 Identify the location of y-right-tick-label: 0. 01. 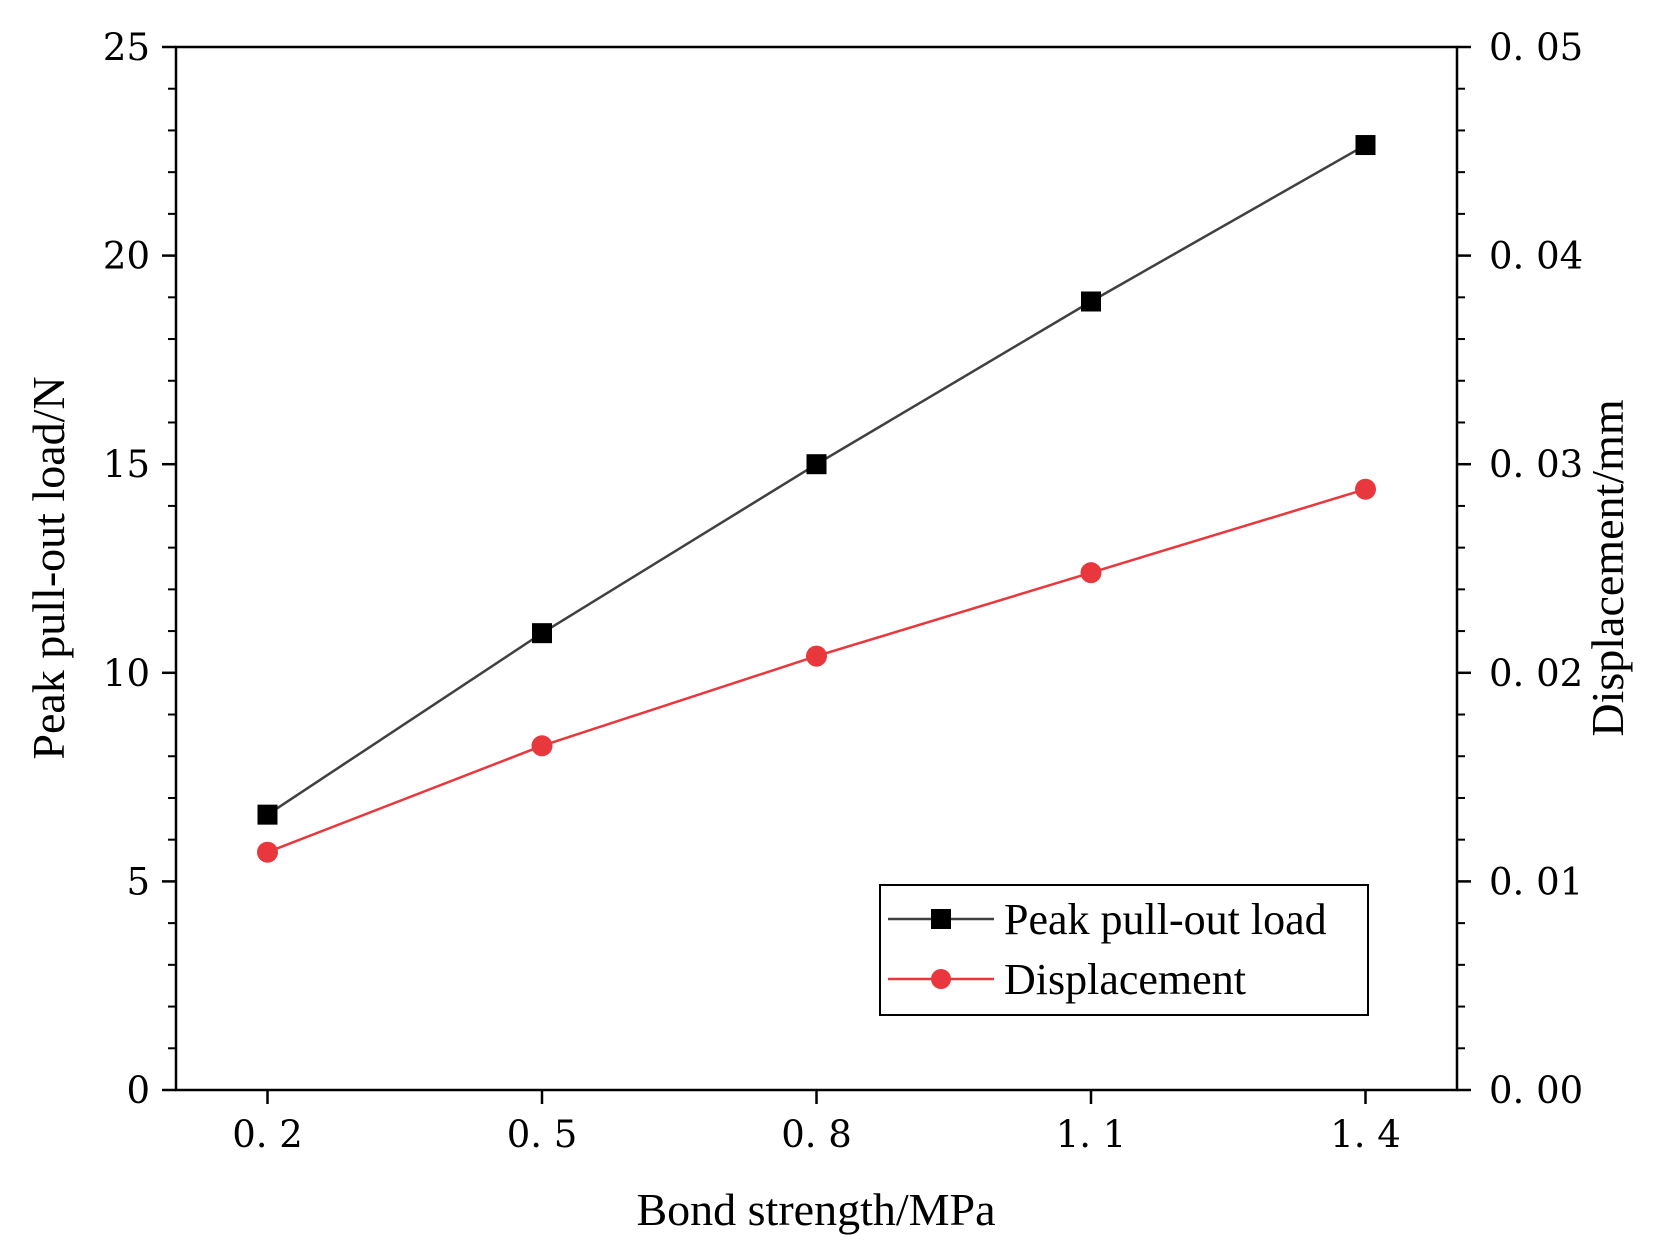
(1536, 881).